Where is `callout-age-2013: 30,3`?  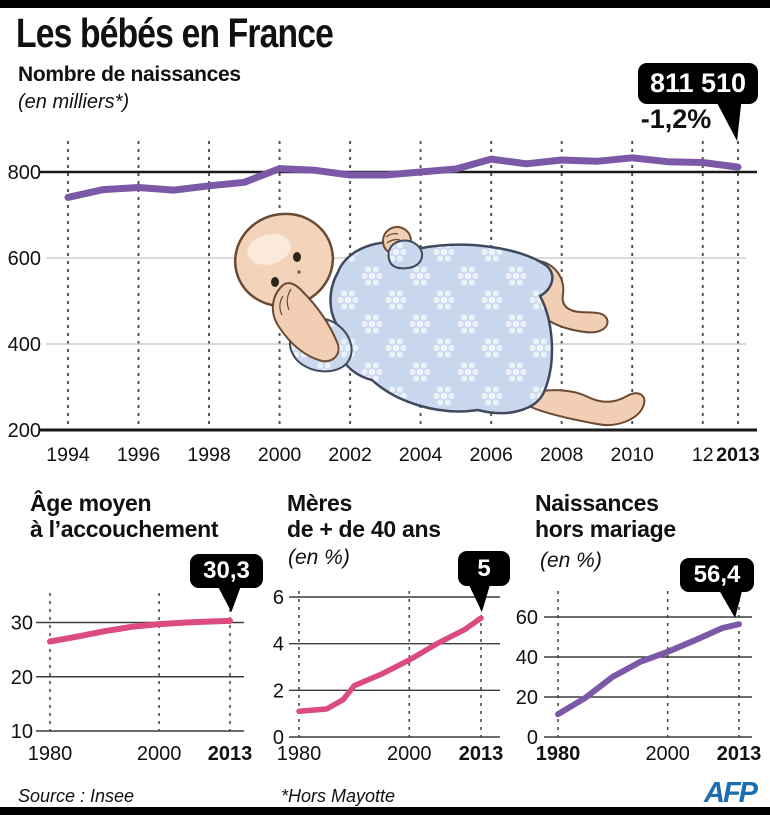
callout-age-2013: 30,3 is located at coordinates (226, 571).